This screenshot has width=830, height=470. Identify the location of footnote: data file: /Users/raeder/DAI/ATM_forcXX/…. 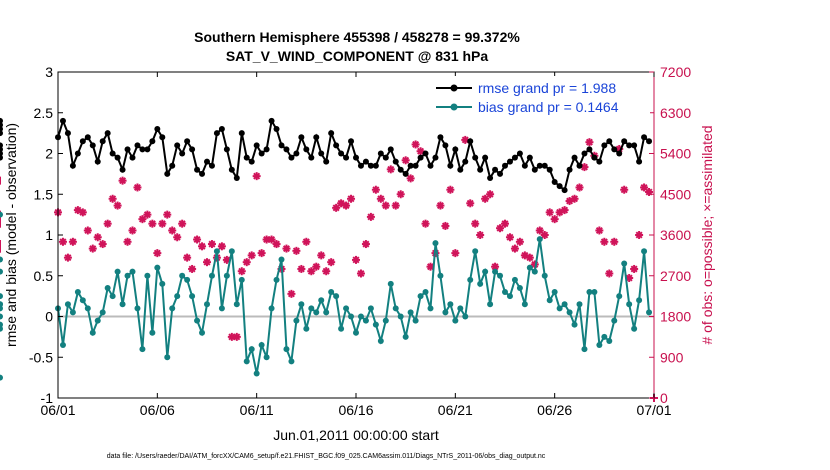
(326, 456).